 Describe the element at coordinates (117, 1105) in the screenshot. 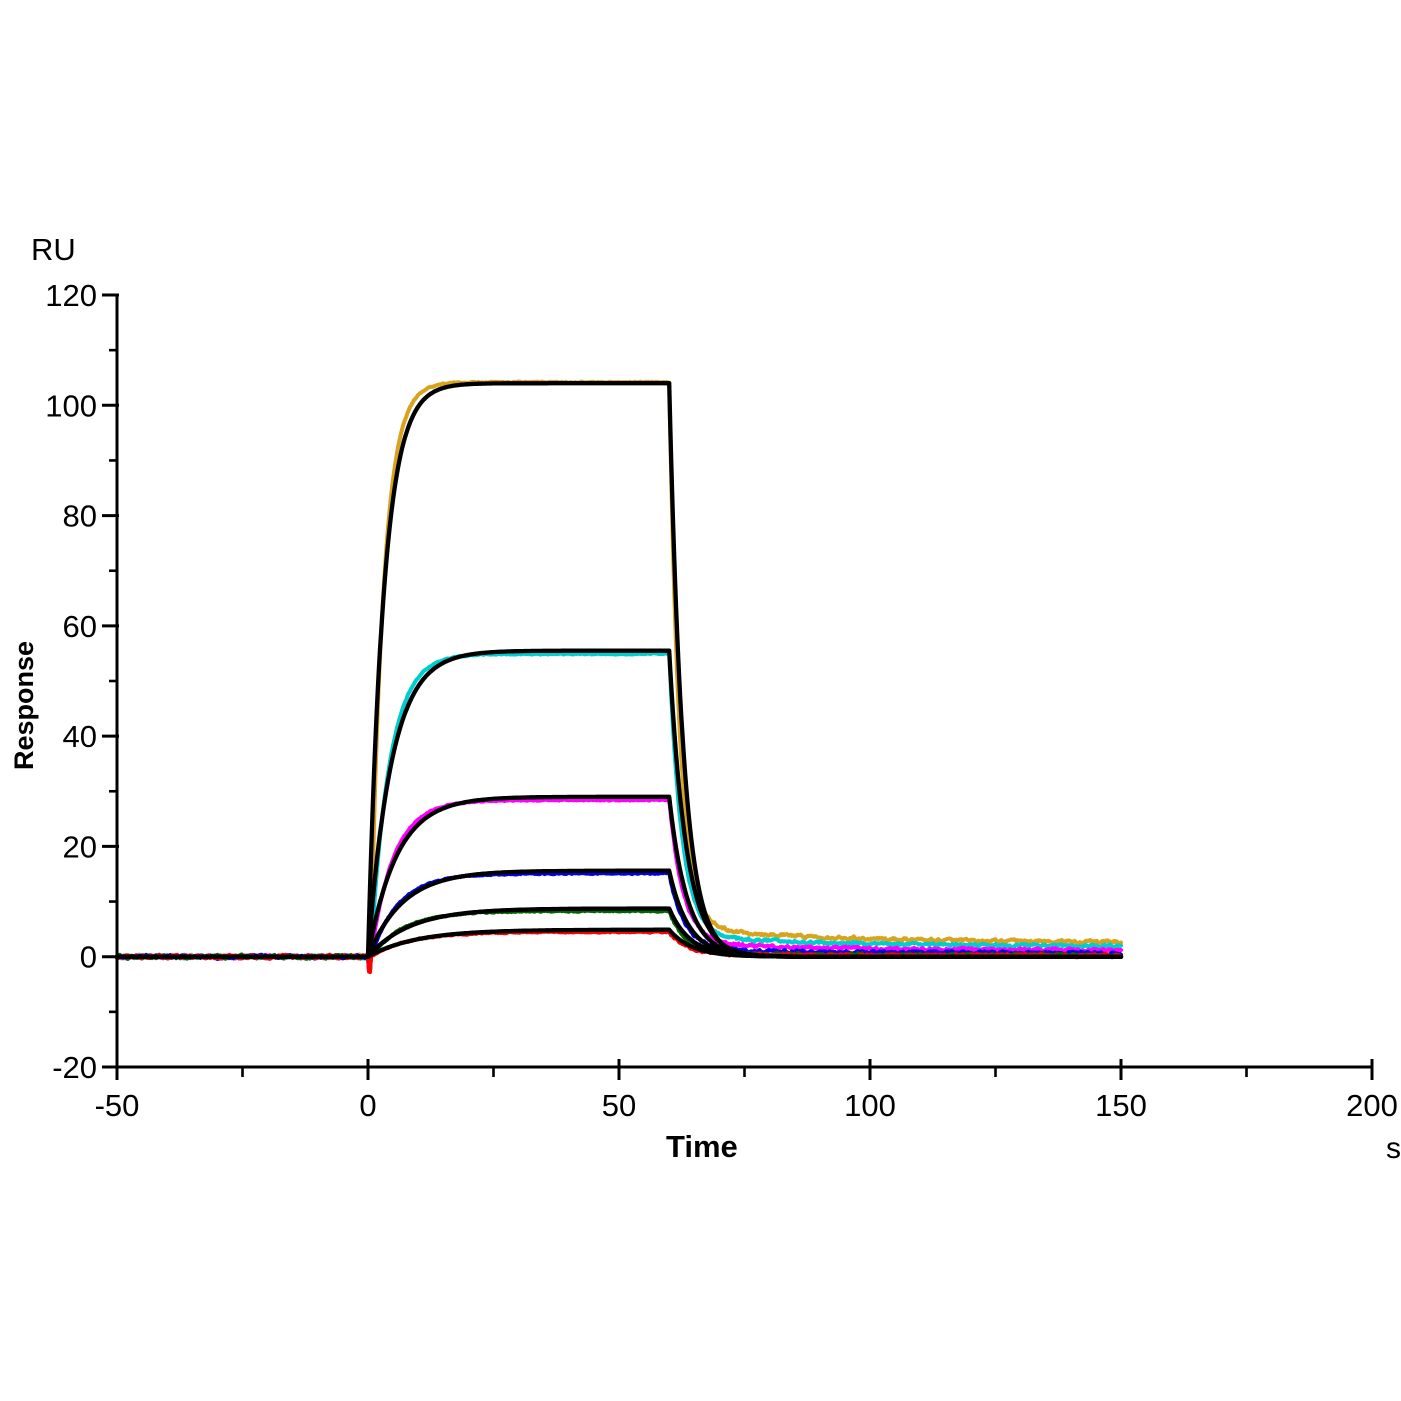

I see `x-tick-label: -50` at that location.